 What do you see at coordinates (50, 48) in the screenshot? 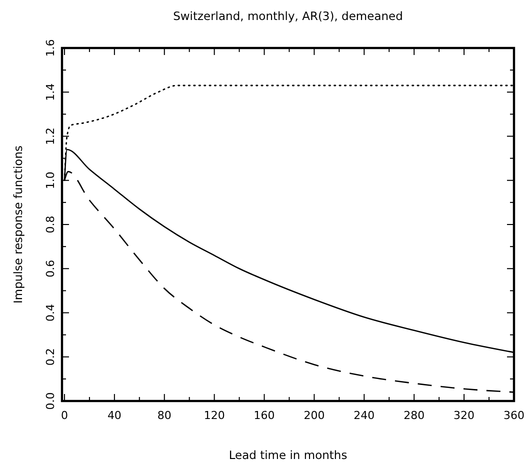
I see `y-tick-label: 1.6` at bounding box center [50, 48].